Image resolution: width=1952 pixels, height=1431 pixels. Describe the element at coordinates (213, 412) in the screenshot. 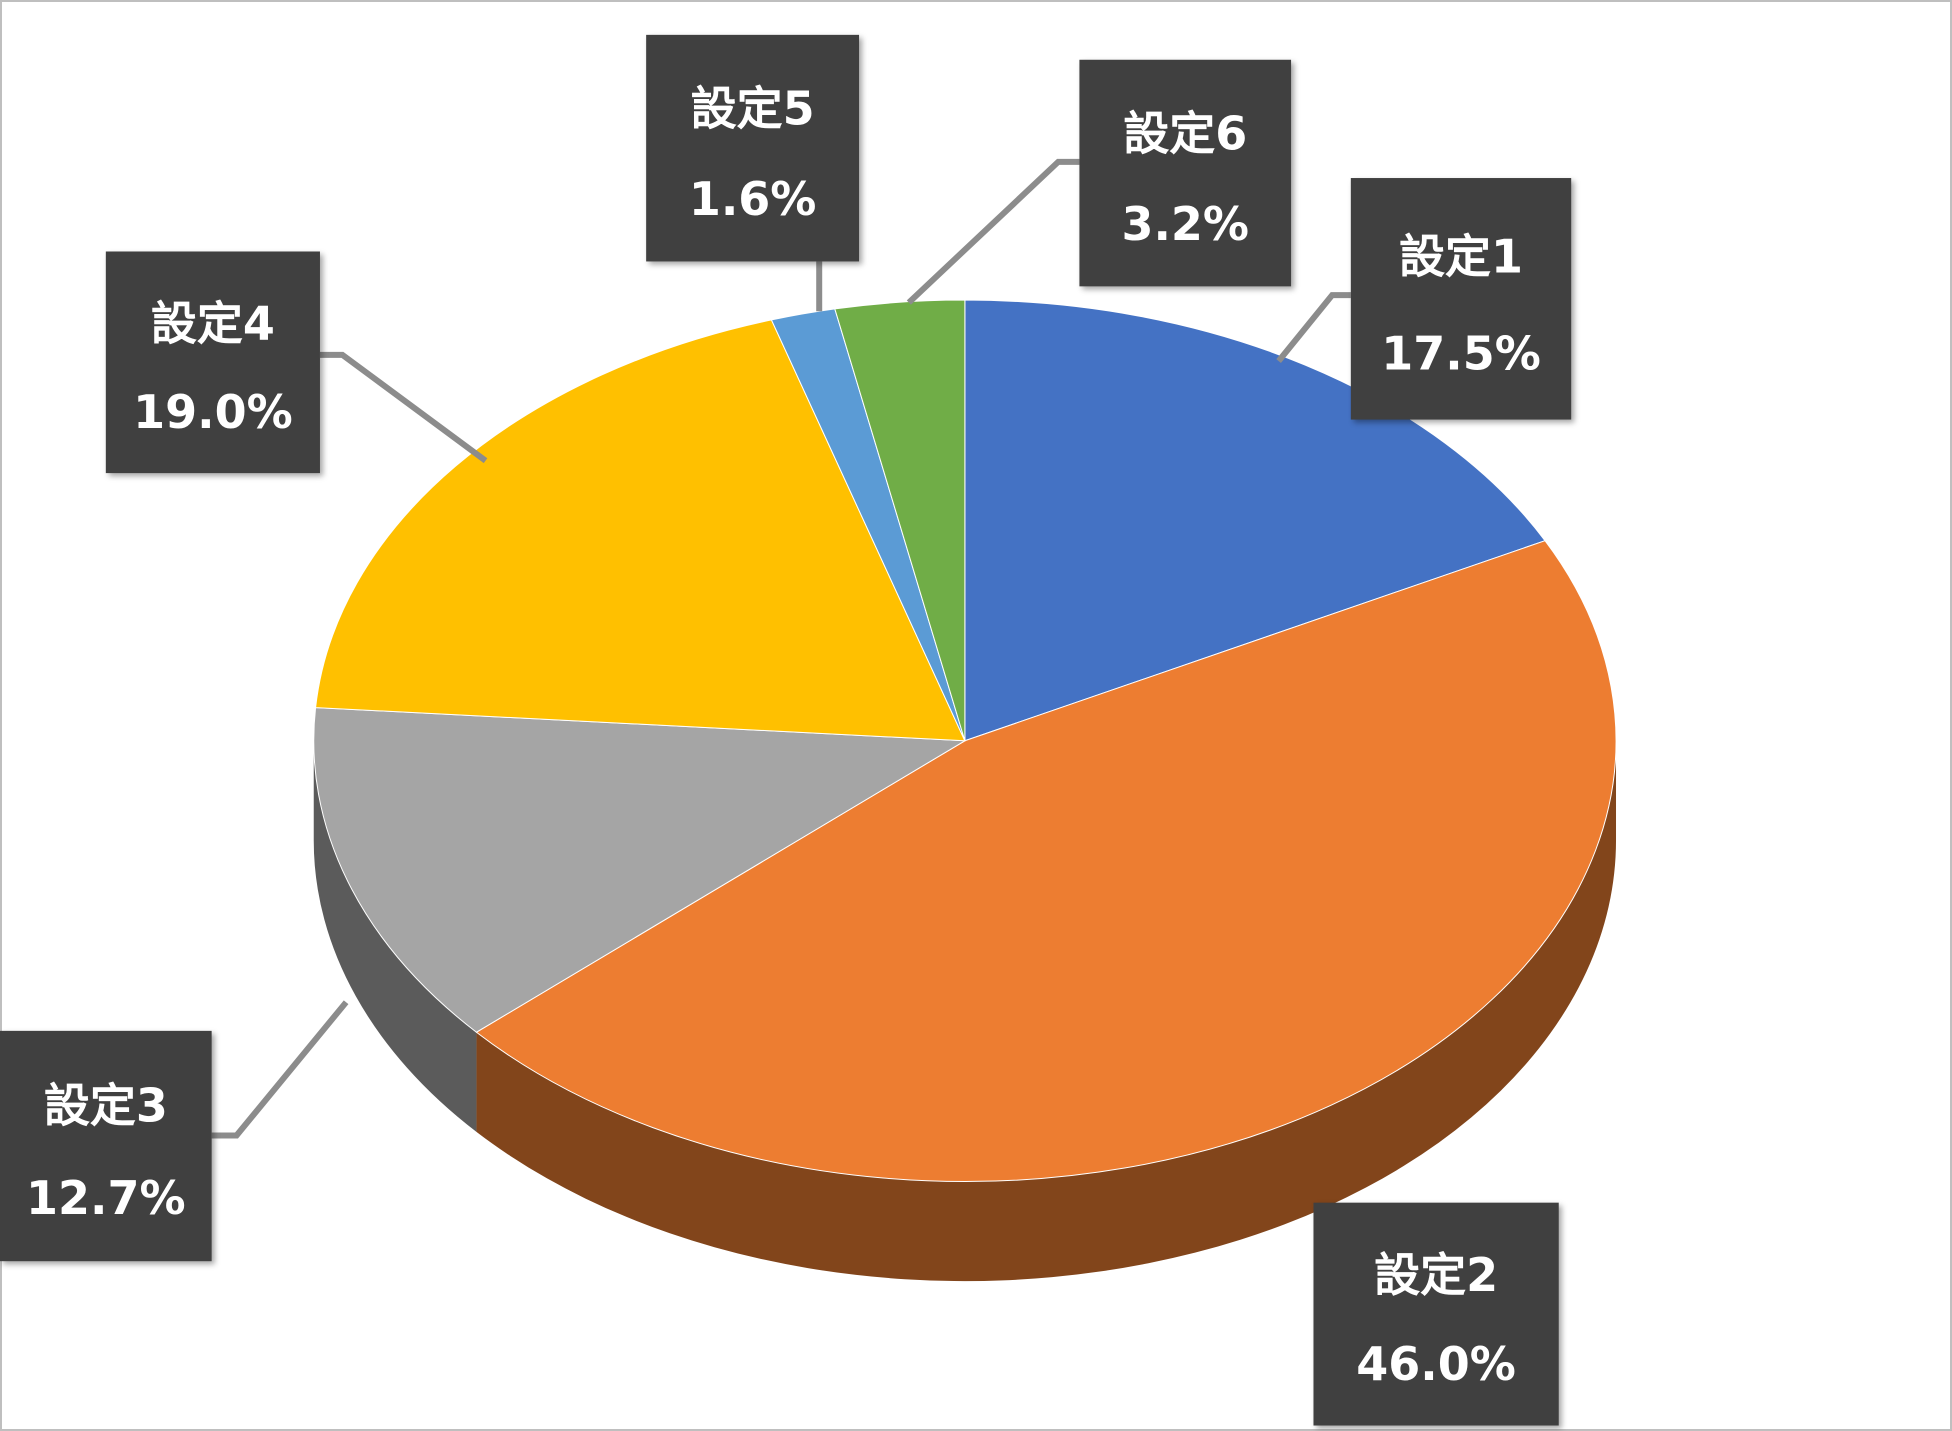

I see `value-label: 19.0%` at that location.